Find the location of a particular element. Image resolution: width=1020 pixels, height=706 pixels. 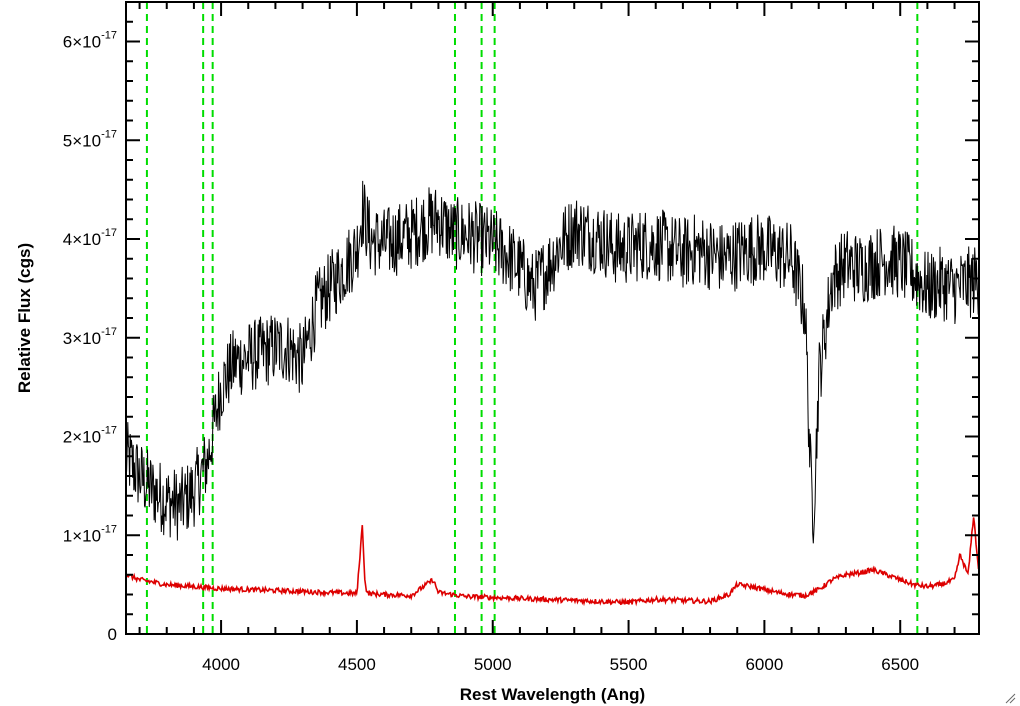

x-tick-label: 6500 is located at coordinates (900, 664).